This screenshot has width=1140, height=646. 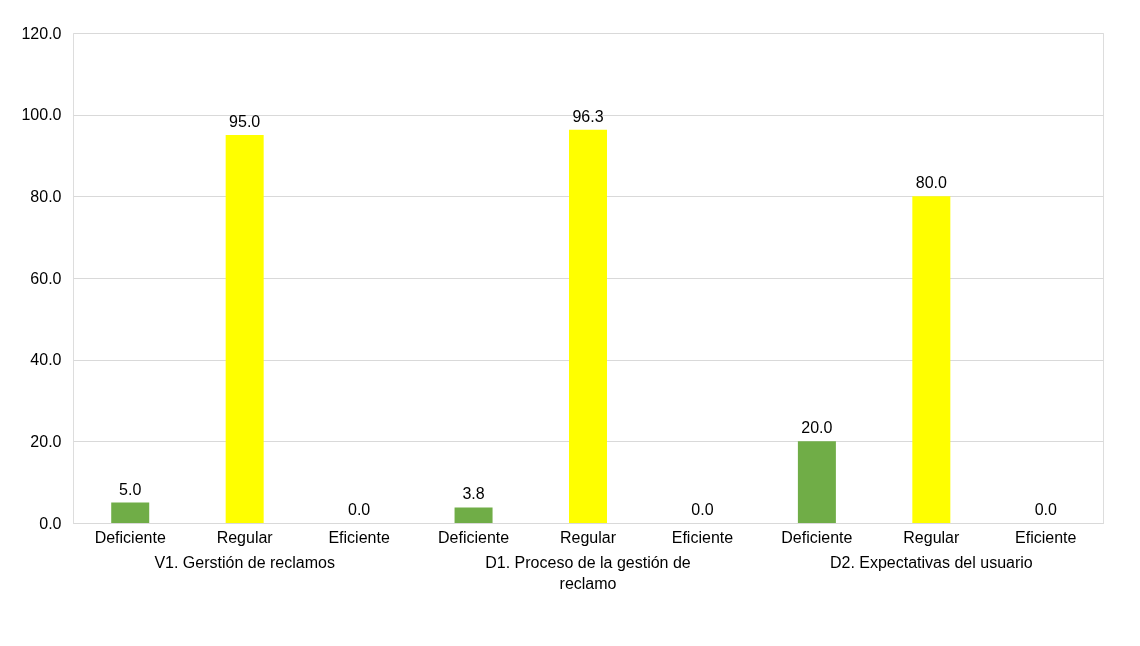 I want to click on y-tick-label: 0.0, so click(x=50, y=523).